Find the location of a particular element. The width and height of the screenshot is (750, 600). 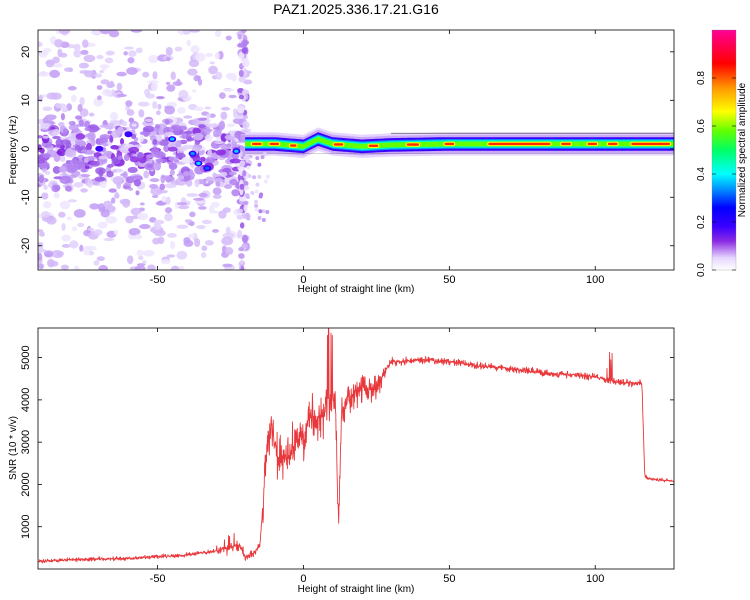

snr-x-label: Height of straight line (km) is located at coordinates (356, 589).